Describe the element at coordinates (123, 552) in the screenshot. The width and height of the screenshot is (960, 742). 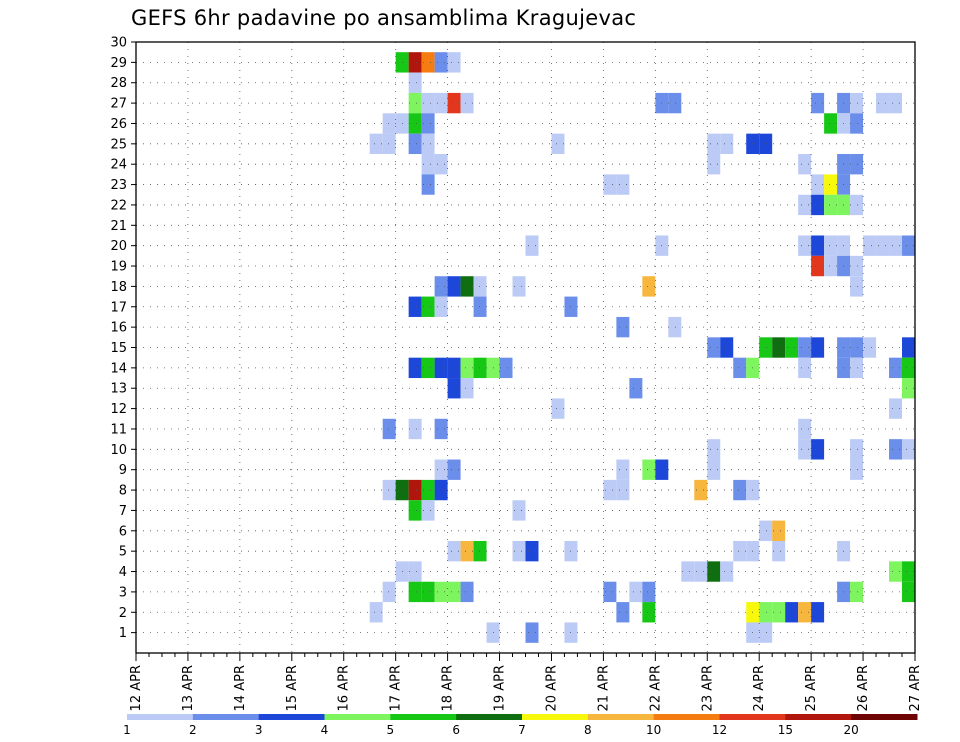
I see `y-tick-label: 5` at that location.